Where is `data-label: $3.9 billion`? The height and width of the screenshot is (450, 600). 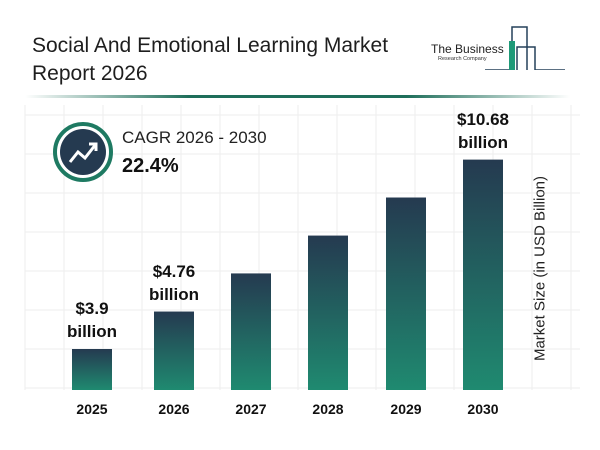 data-label: $3.9 billion is located at coordinates (92, 320).